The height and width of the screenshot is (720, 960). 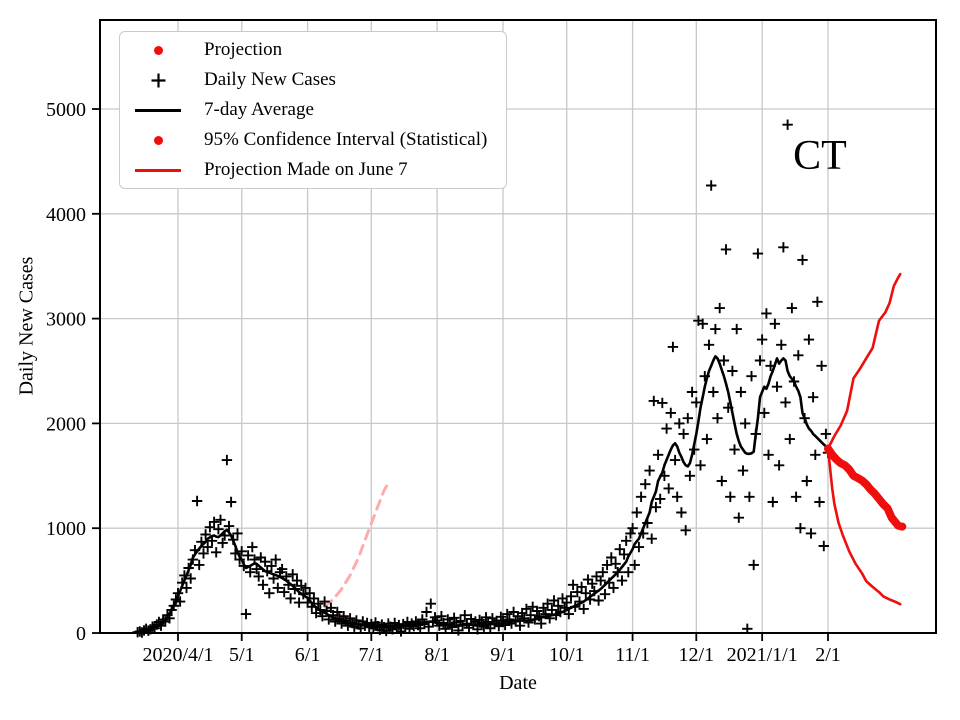 I want to click on state-label: CT, so click(x=820, y=156).